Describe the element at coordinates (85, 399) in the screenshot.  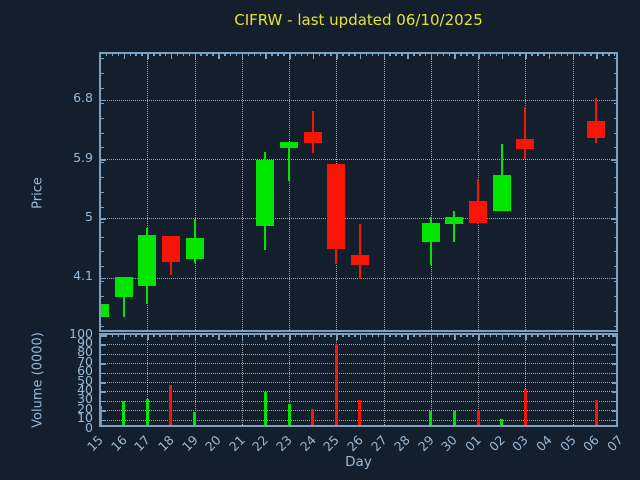
I see `volume-tick-label: 30` at that location.